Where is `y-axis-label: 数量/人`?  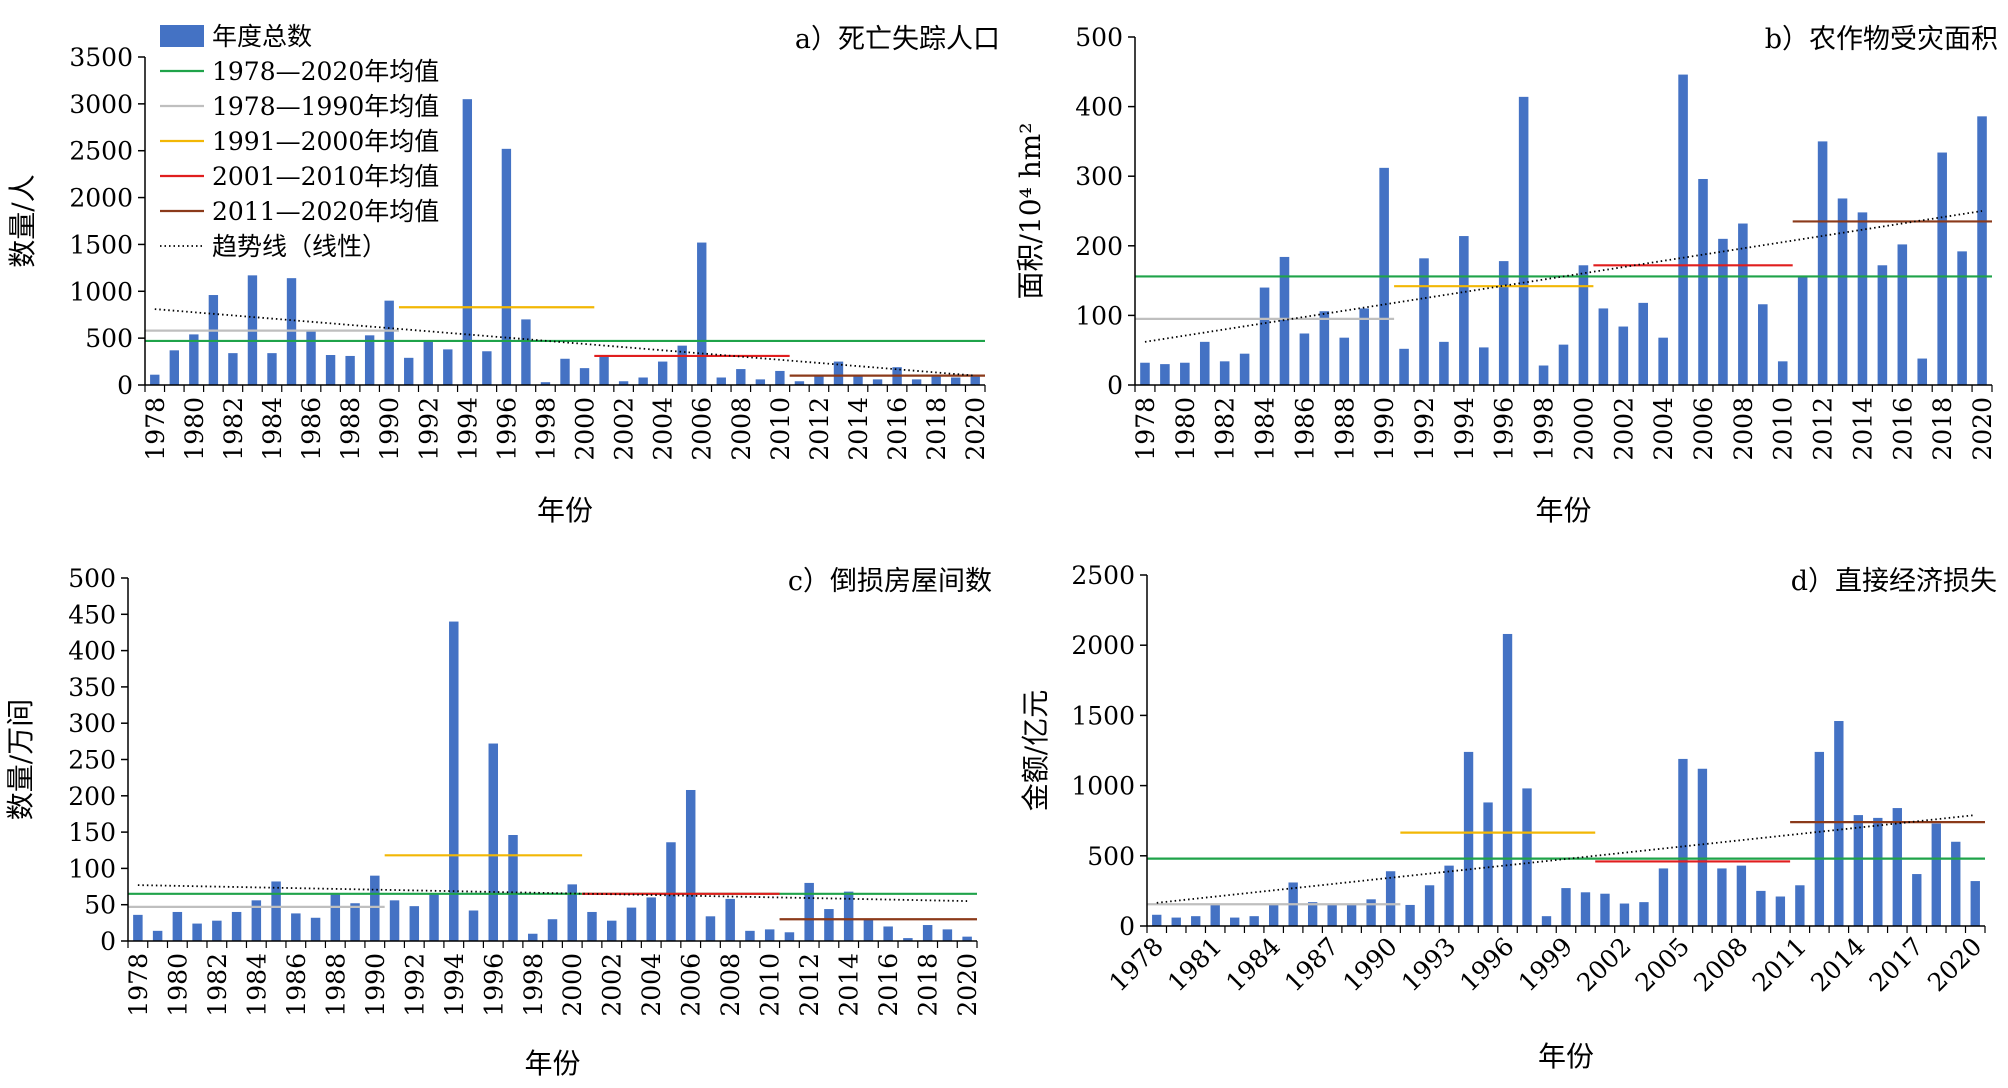
y-axis-label: 数量/人 is located at coordinates (22, 220).